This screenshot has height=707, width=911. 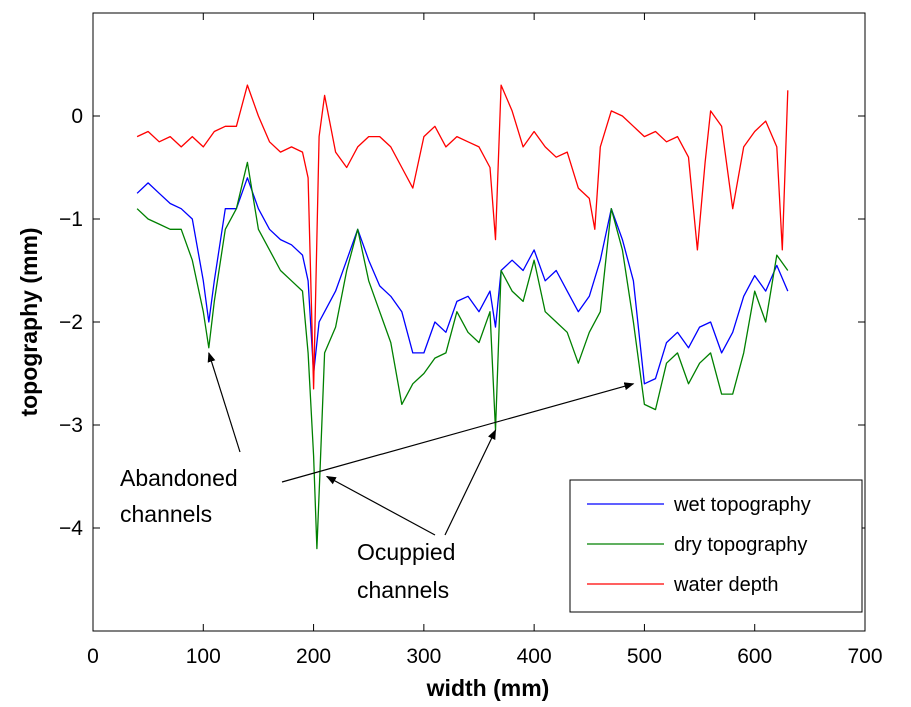 I want to click on x-tick-label: 700, so click(x=864, y=656).